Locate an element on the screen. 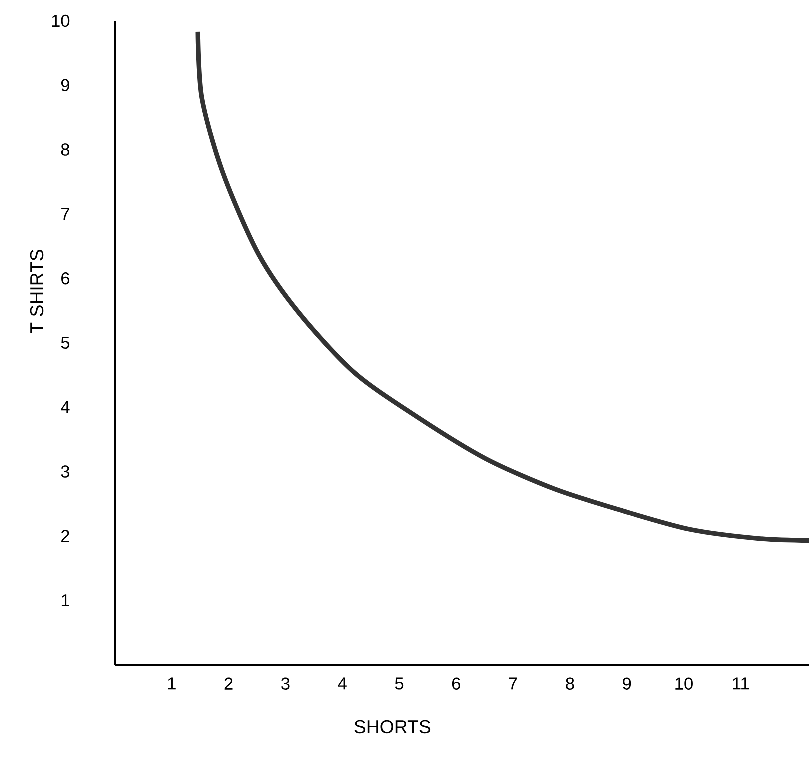 This screenshot has height=761, width=811. y-tick-label: 9 is located at coordinates (65, 85).